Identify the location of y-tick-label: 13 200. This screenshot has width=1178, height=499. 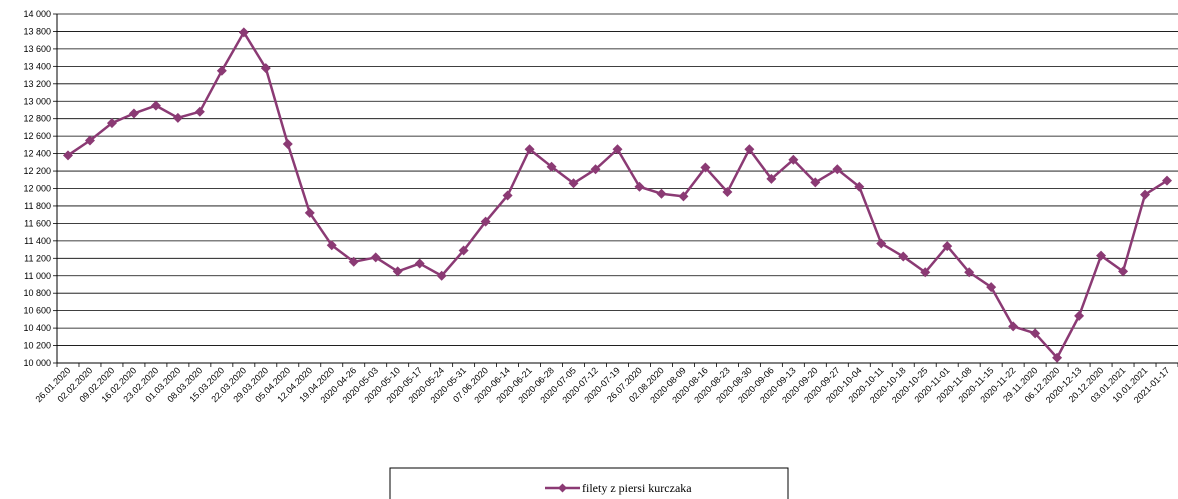
(37, 84).